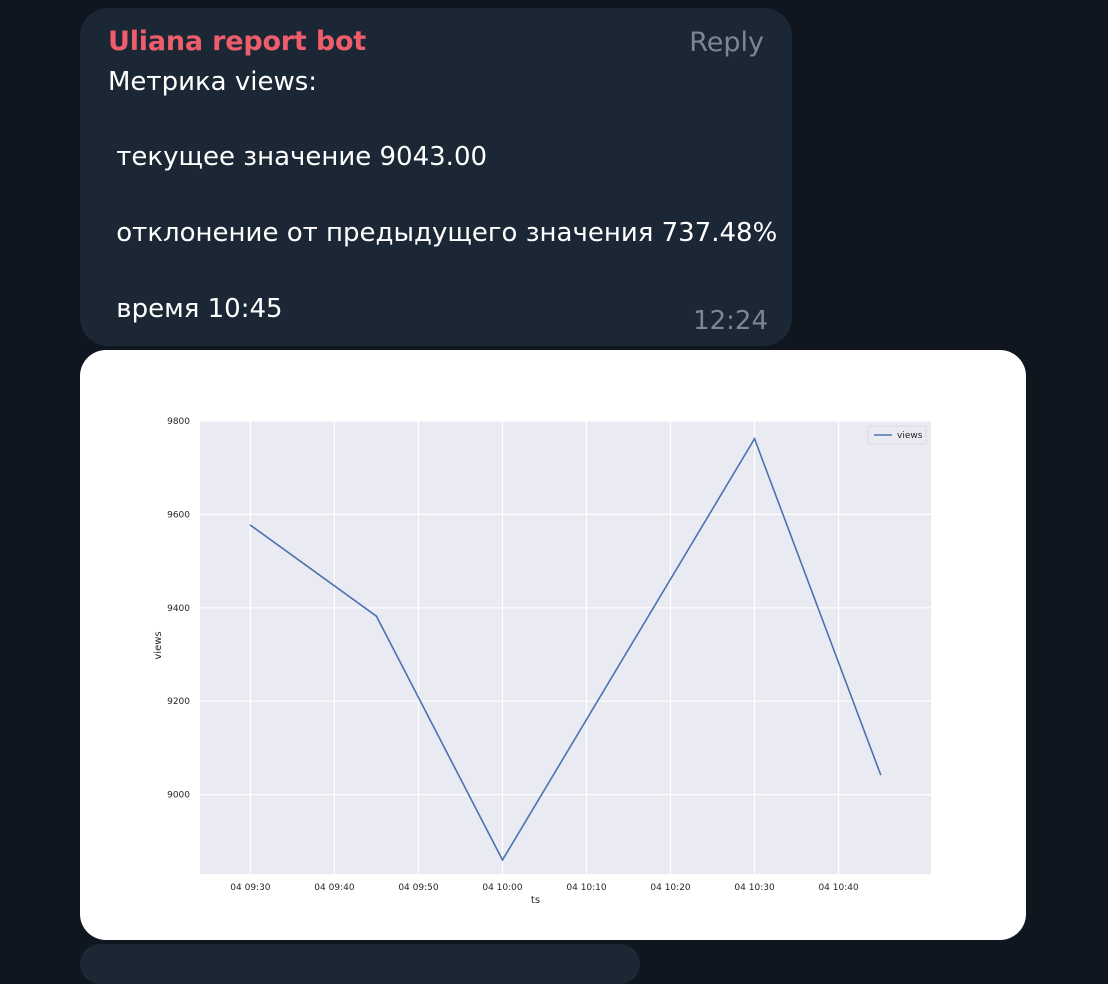 This screenshot has width=1108, height=984. What do you see at coordinates (910, 436) in the screenshot?
I see `legend-label: views` at bounding box center [910, 436].